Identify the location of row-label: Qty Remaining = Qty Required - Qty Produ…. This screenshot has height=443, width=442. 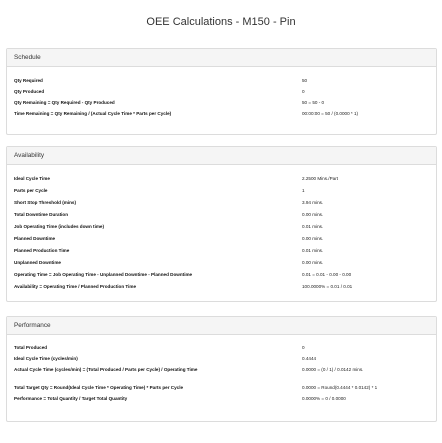
(64, 102).